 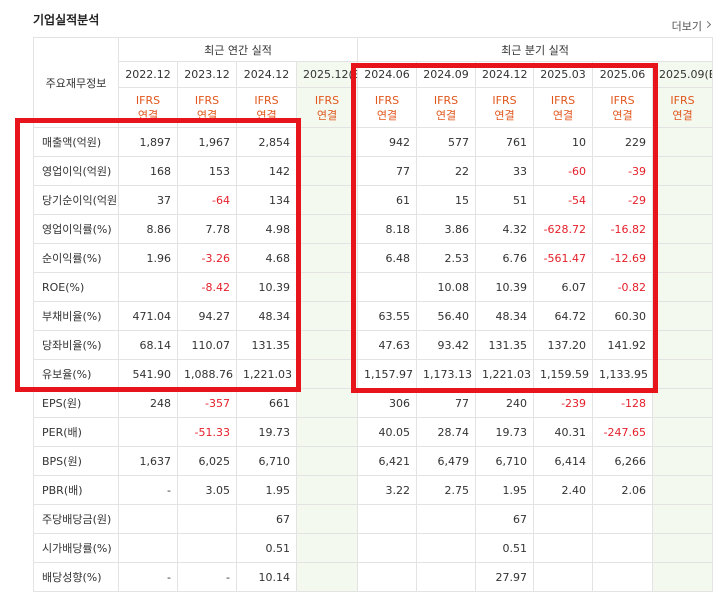 I want to click on value-cell: 661, so click(x=266, y=403).